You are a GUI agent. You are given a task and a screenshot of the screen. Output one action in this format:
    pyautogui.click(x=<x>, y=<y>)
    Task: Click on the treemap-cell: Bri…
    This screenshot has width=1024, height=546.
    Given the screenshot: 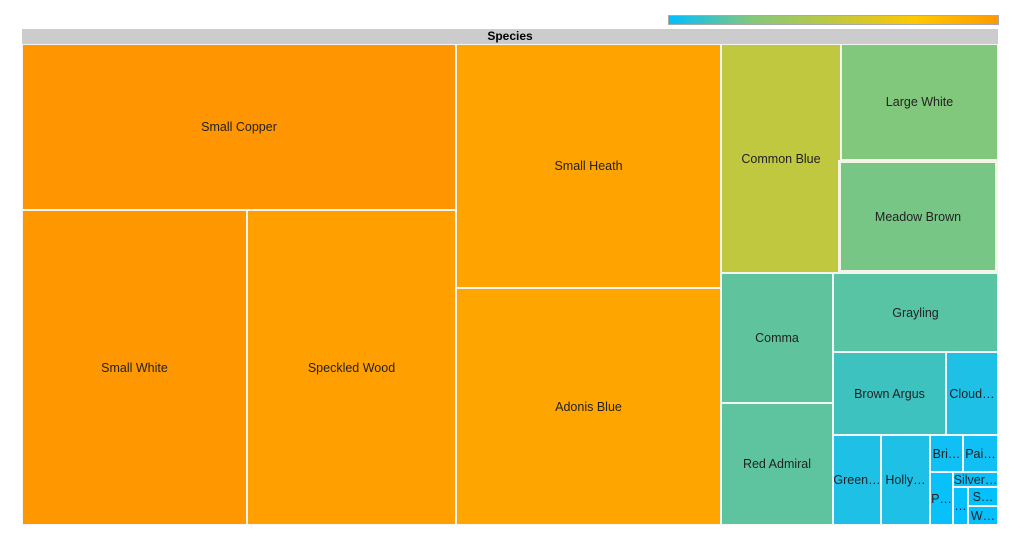 What is the action you would take?
    pyautogui.click(x=946, y=453)
    